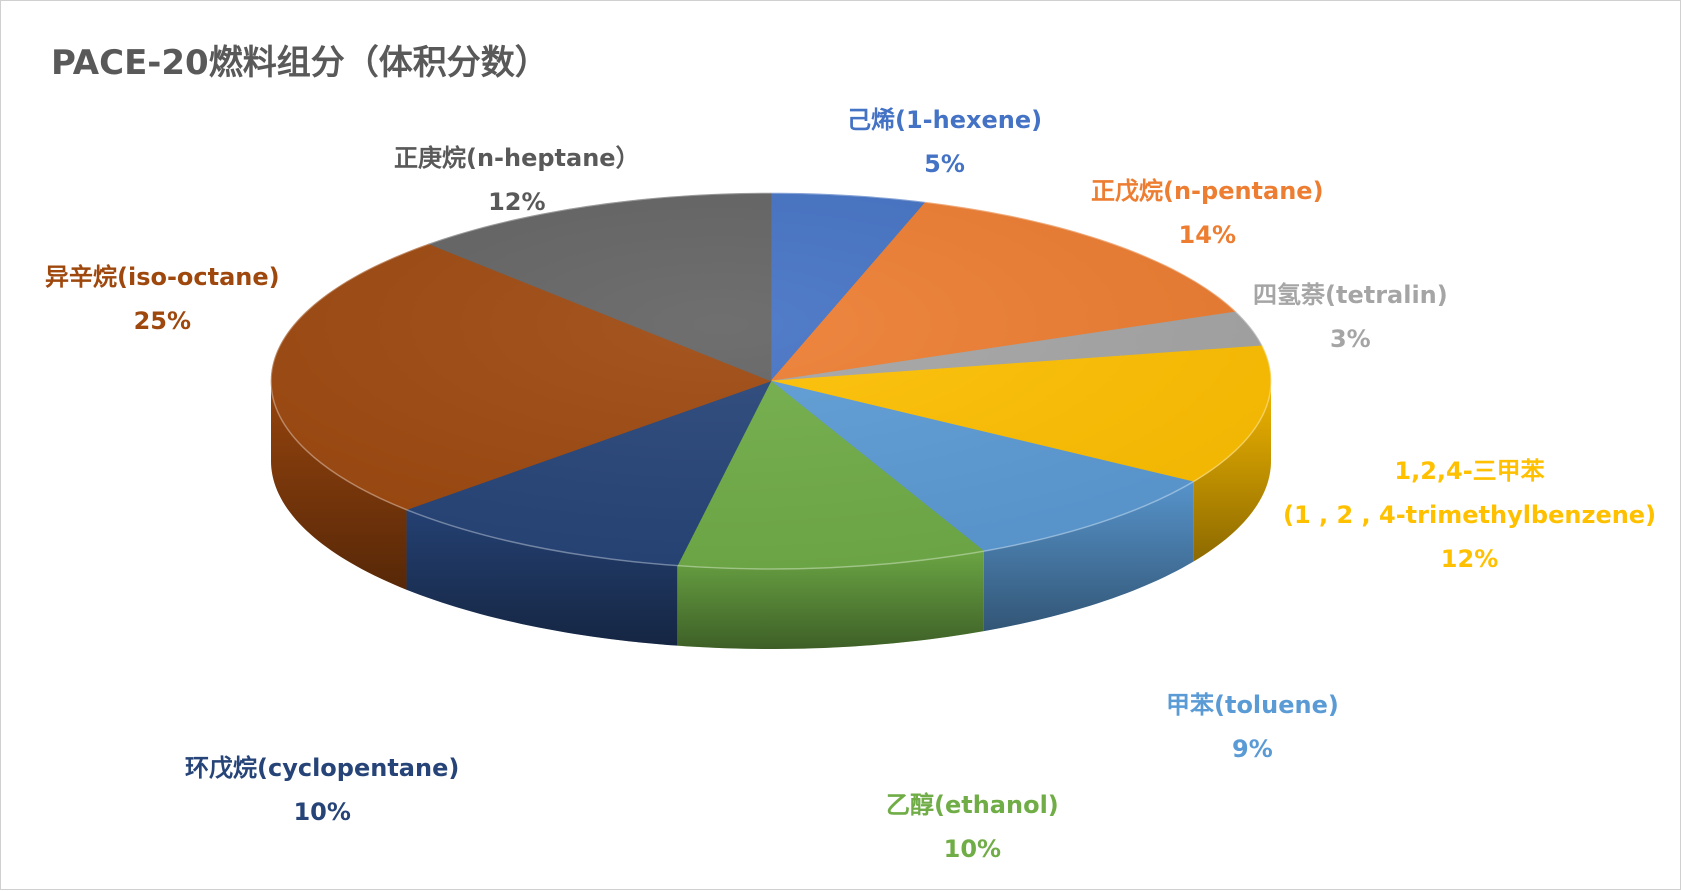 This screenshot has width=1681, height=891. What do you see at coordinates (517, 180) in the screenshot?
I see `slice-label-heptane: 正庚烷(n-heptane） 12%` at bounding box center [517, 180].